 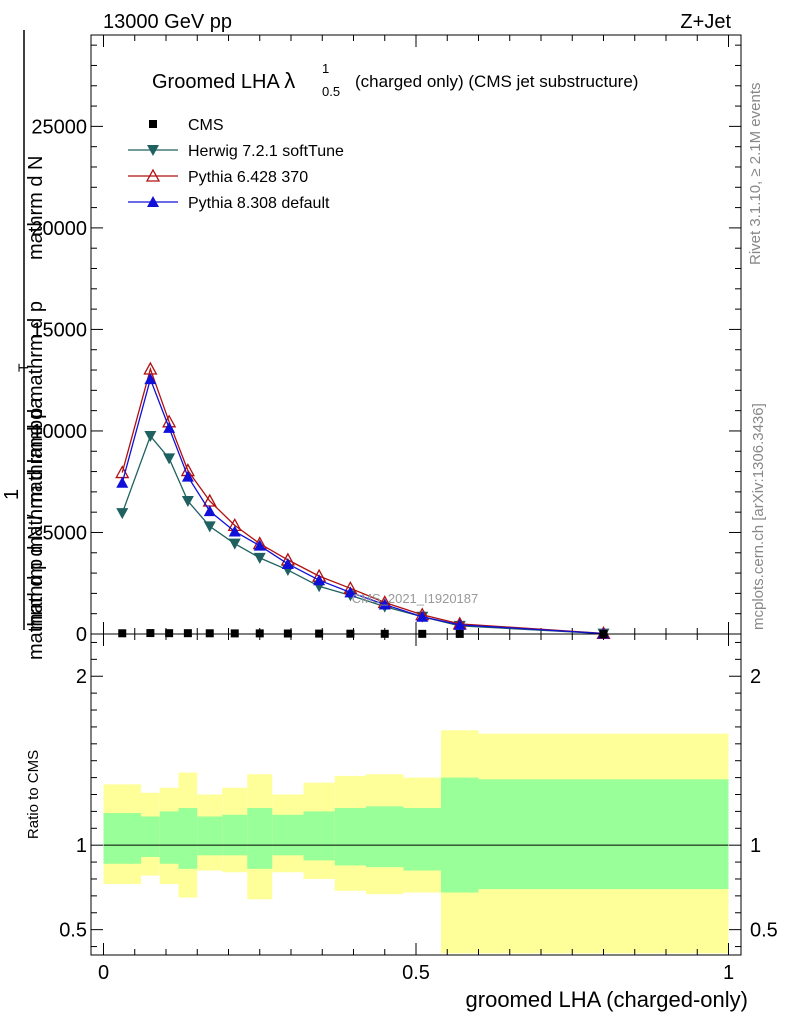 What do you see at coordinates (266, 151) in the screenshot?
I see `legend-label: Herwig 7.2.1 softTune` at bounding box center [266, 151].